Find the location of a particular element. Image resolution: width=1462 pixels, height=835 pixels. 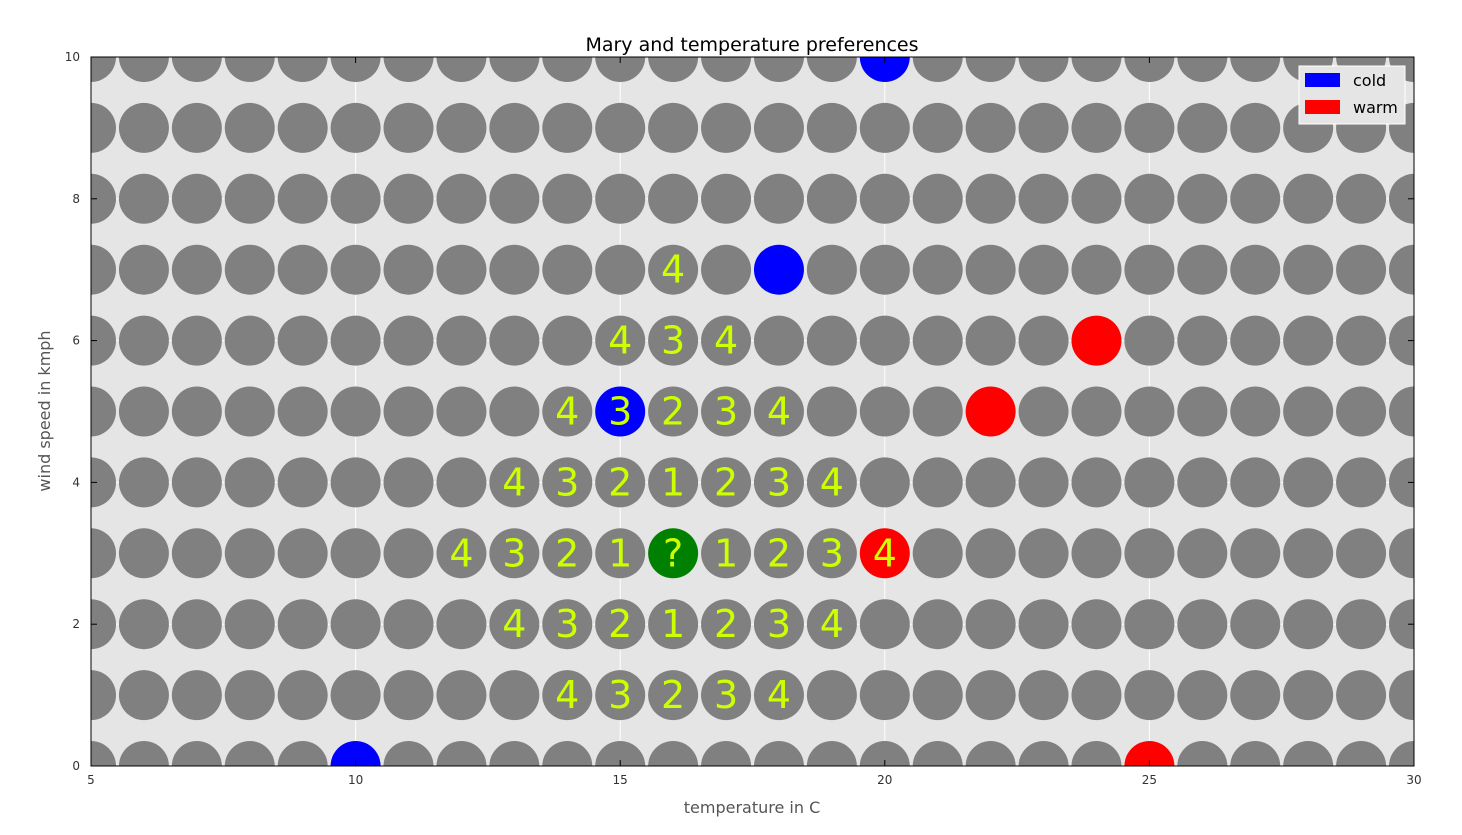

distance-label: 3 is located at coordinates (514, 553).